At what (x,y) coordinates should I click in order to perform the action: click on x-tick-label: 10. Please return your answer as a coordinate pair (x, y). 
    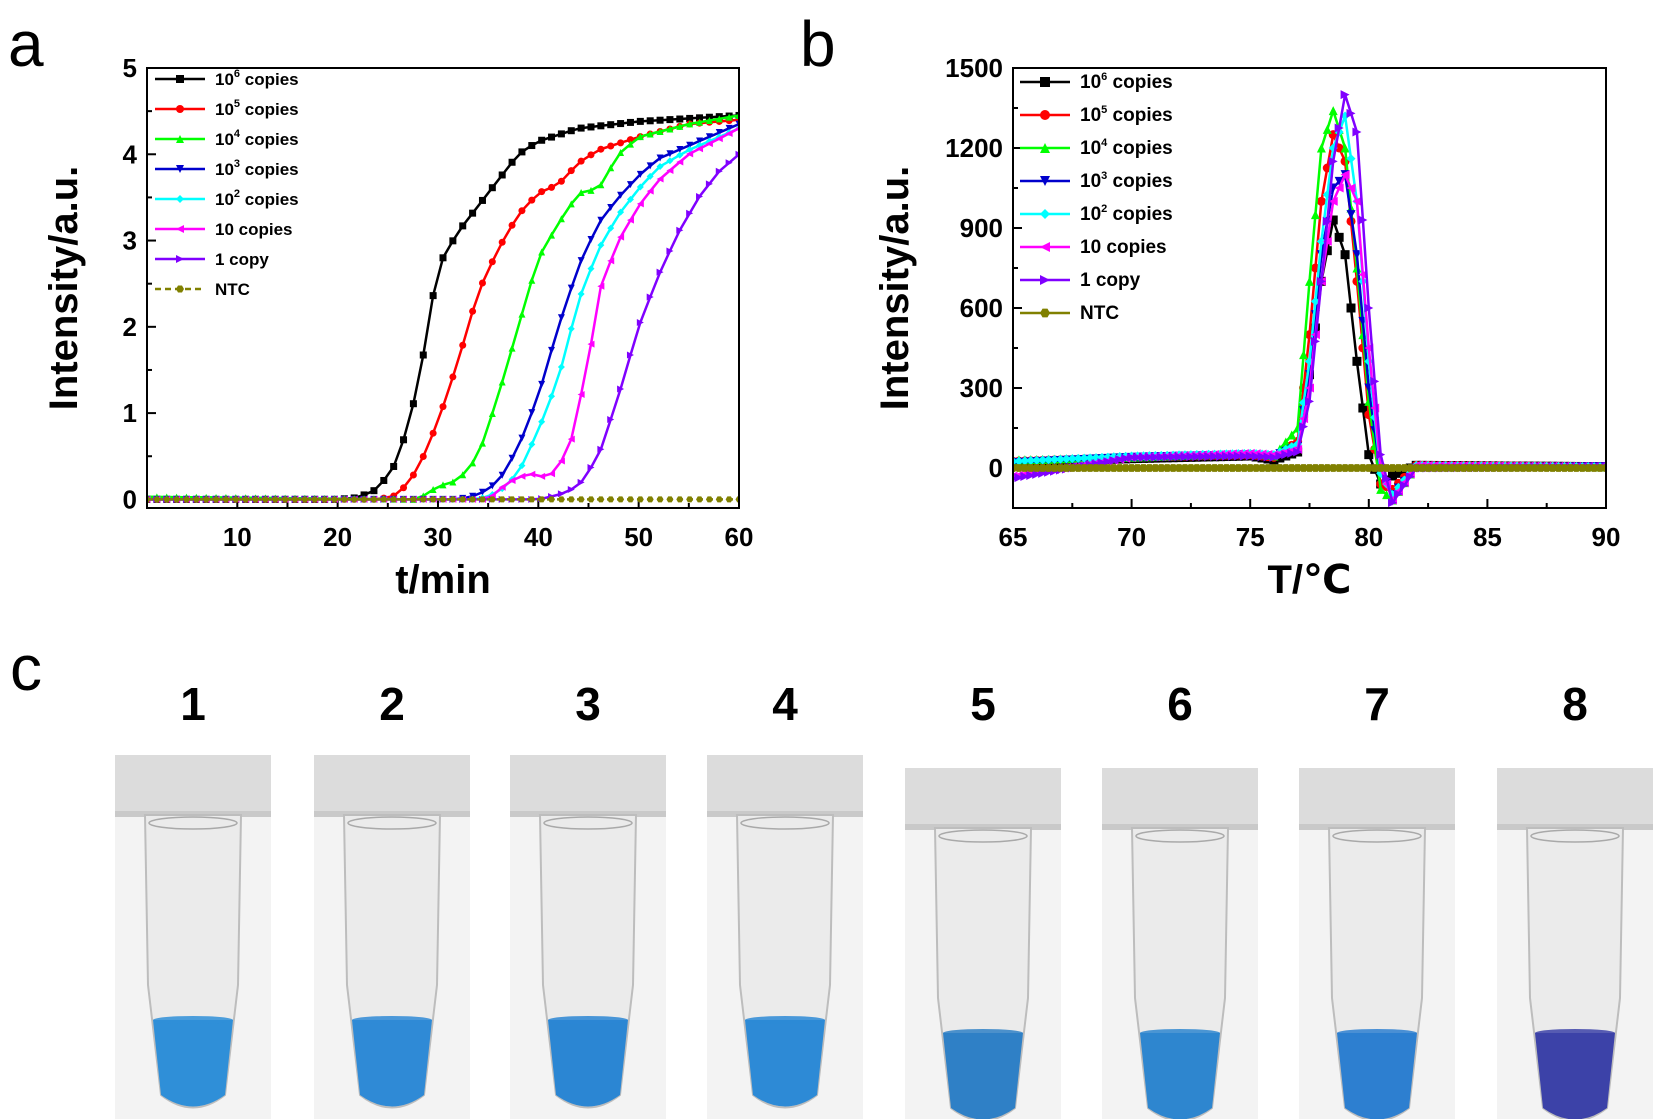
    Looking at the image, I should click on (237, 537).